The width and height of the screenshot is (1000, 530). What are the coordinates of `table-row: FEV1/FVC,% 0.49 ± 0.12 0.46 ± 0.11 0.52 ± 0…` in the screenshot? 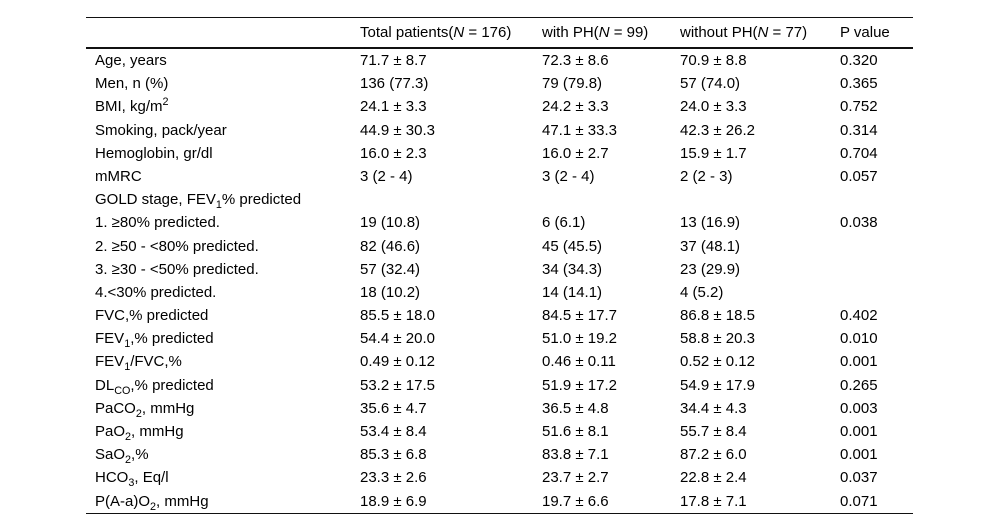 It's located at (499, 361).